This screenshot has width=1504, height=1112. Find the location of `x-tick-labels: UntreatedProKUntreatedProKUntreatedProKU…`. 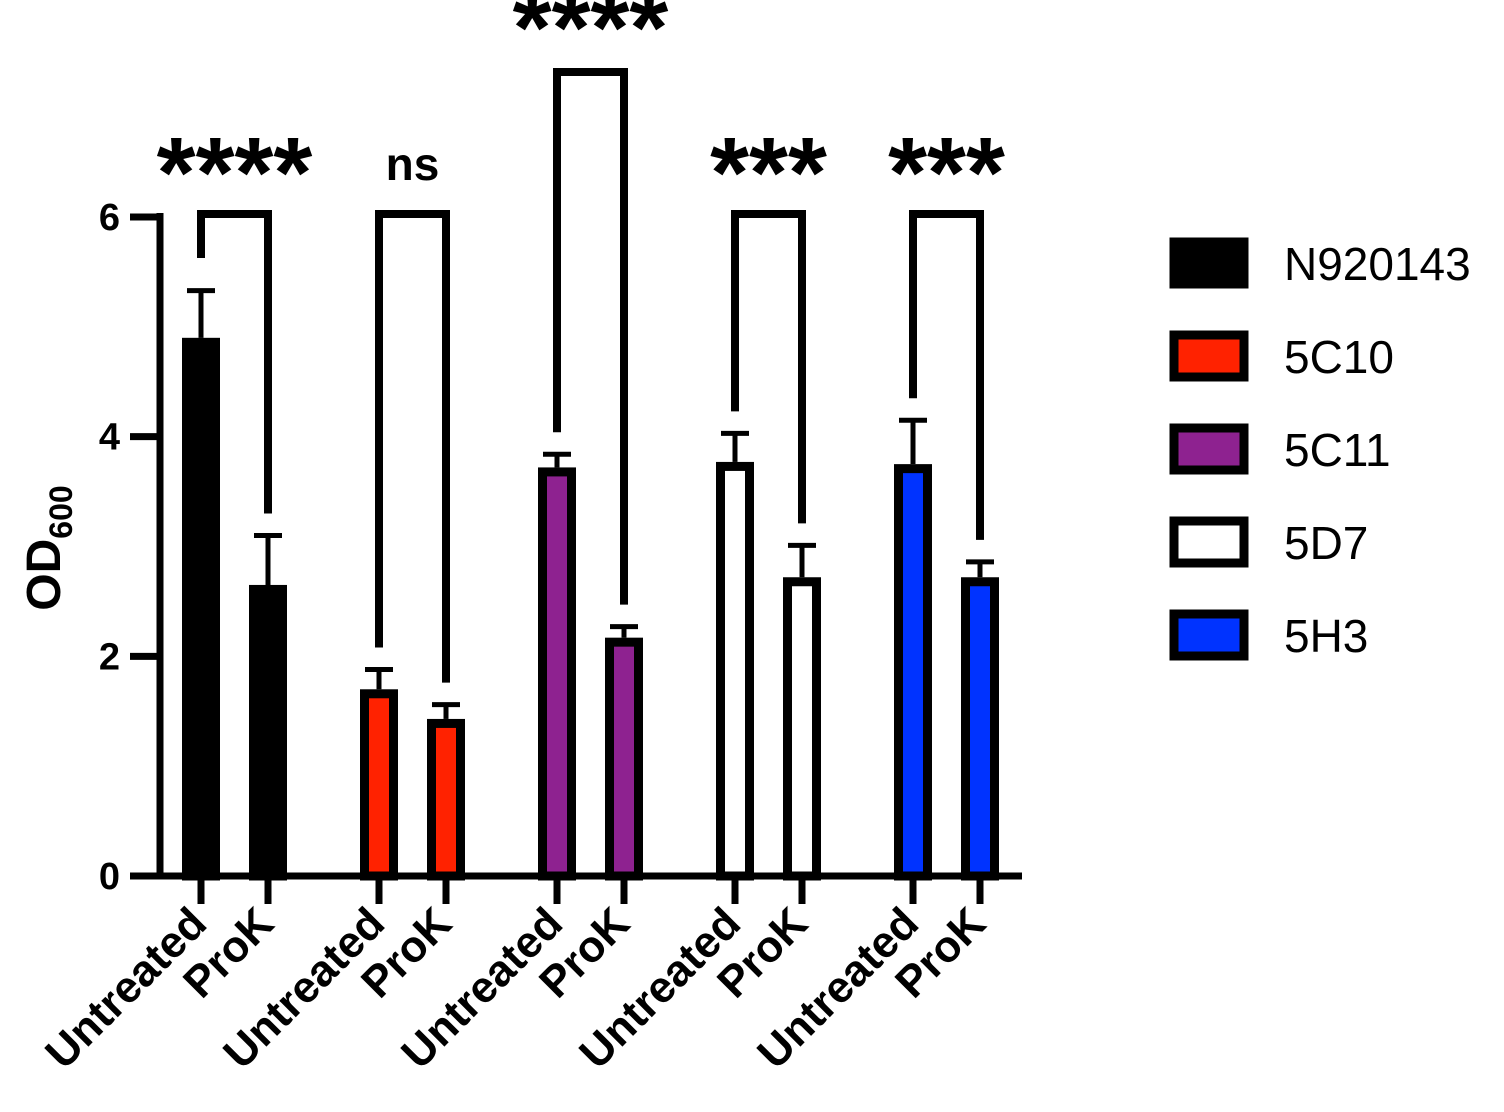

x-tick-labels: UntreatedProKUntreatedProKUntreatedProKU… is located at coordinates (515, 988).